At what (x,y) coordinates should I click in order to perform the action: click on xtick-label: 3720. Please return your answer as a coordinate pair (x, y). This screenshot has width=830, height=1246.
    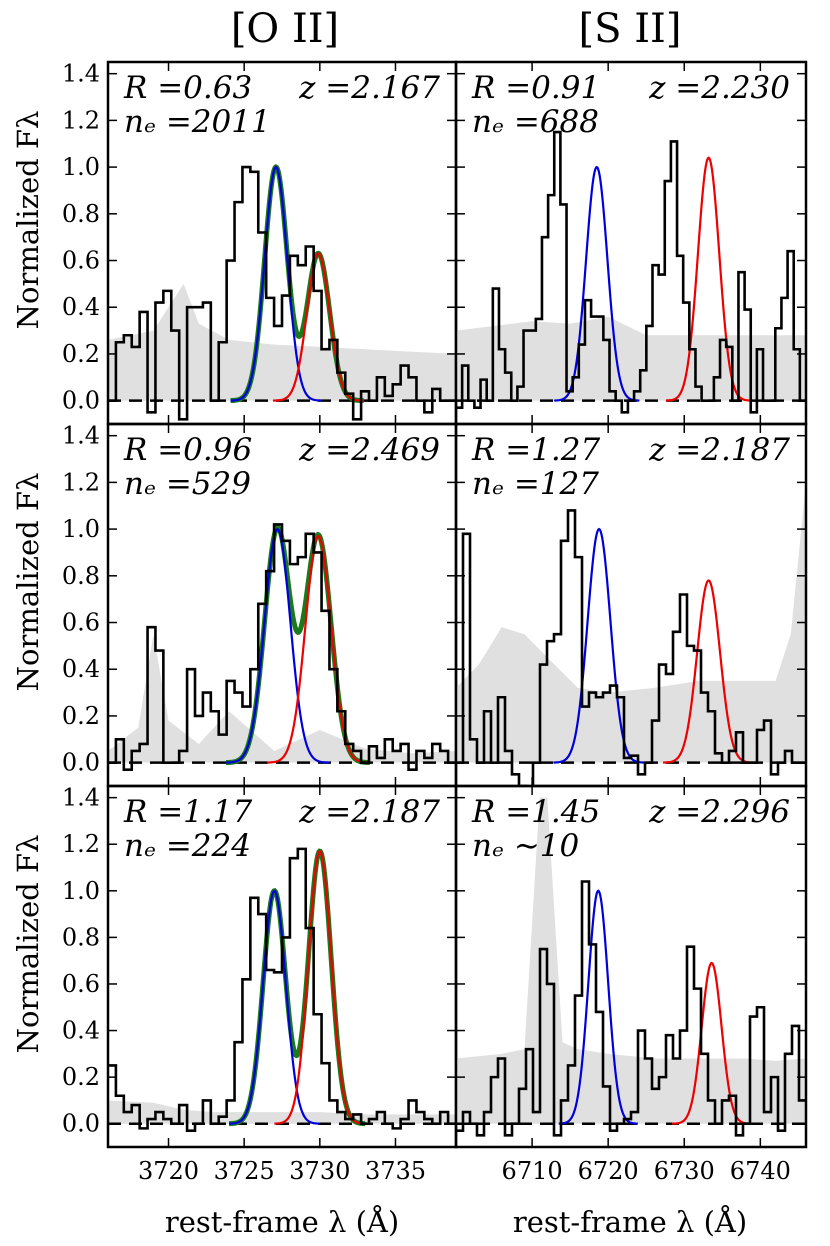
    Looking at the image, I should click on (168, 1171).